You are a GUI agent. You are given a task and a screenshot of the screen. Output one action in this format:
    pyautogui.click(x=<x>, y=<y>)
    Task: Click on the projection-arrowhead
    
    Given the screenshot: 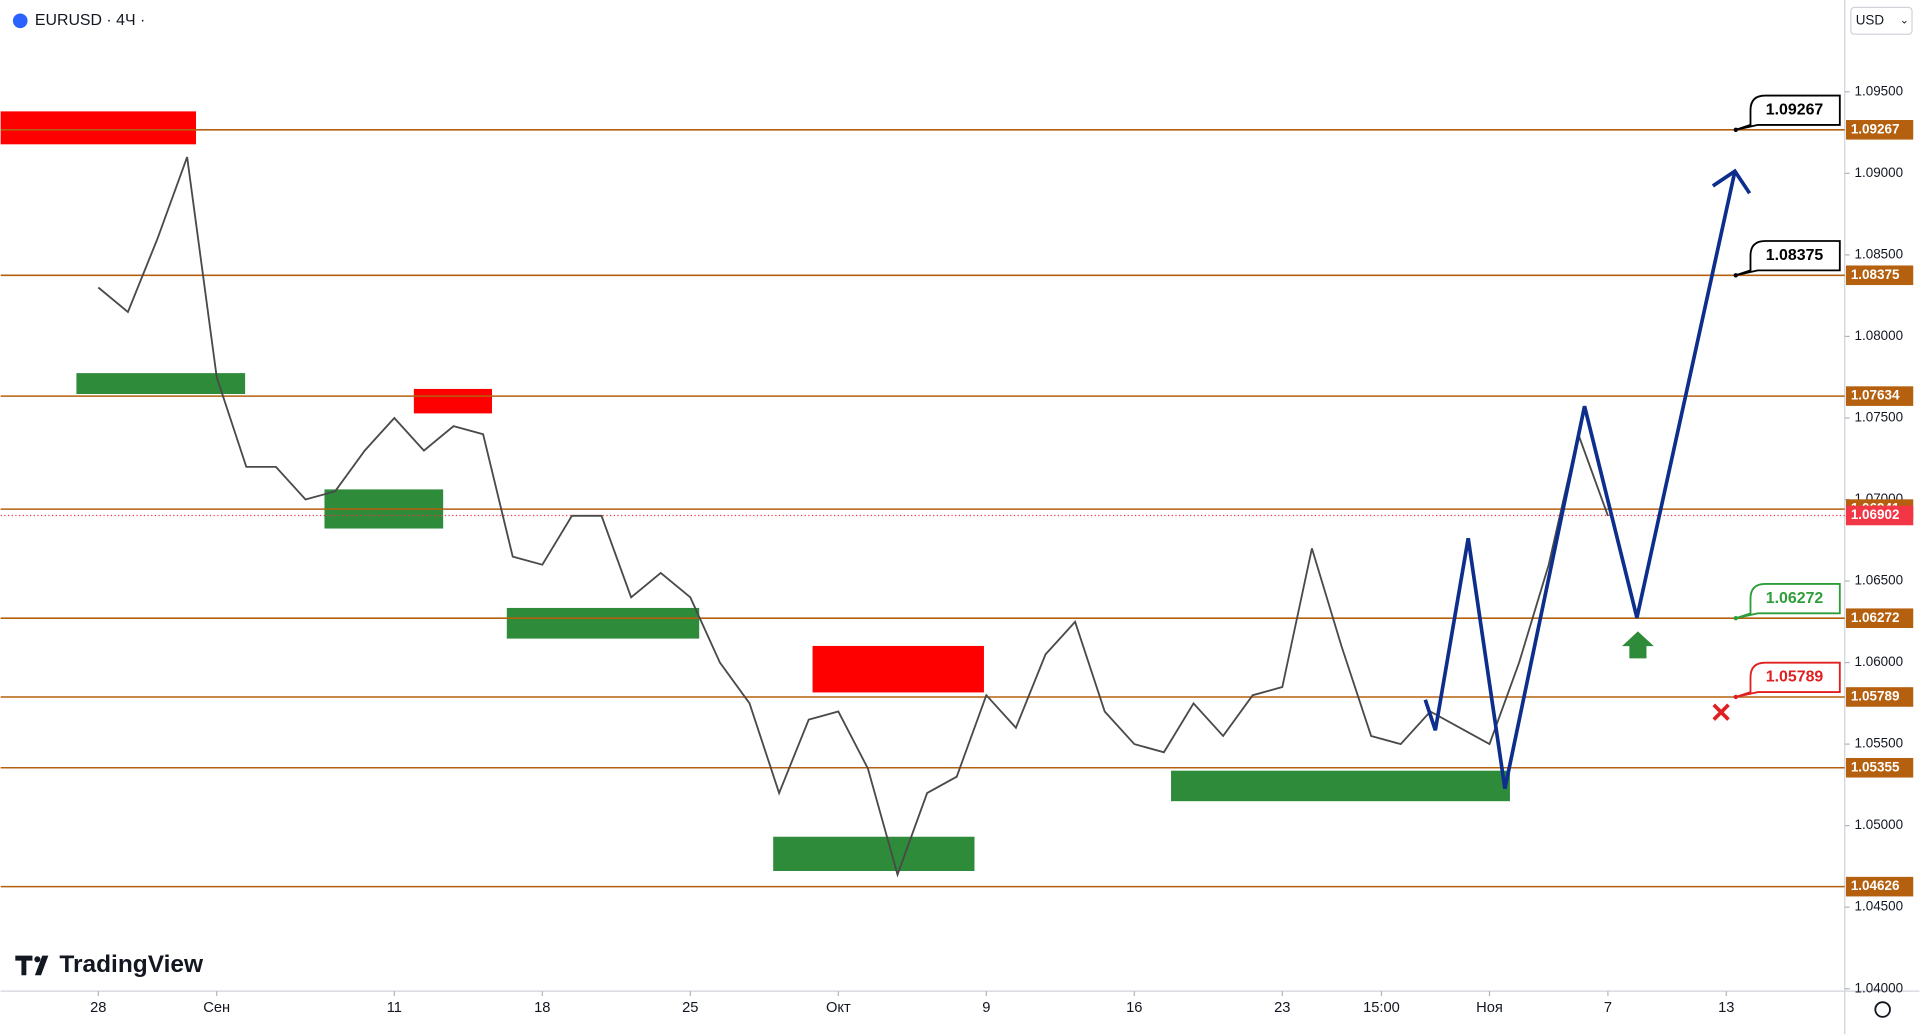 What is the action you would take?
    pyautogui.click(x=1731, y=181)
    